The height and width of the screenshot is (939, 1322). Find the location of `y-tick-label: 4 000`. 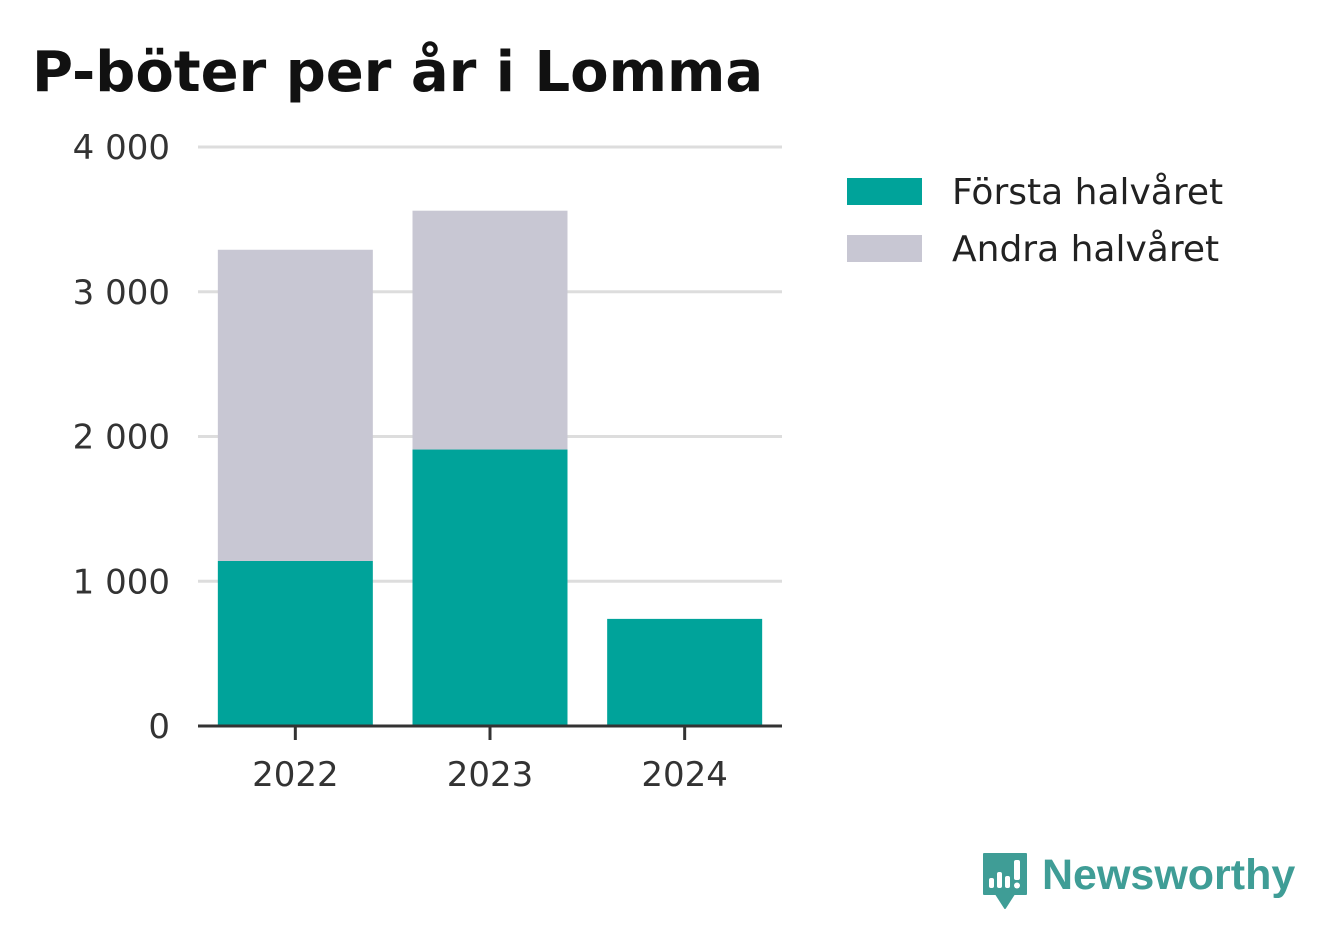

y-tick-label: 4 000 is located at coordinates (121, 148).